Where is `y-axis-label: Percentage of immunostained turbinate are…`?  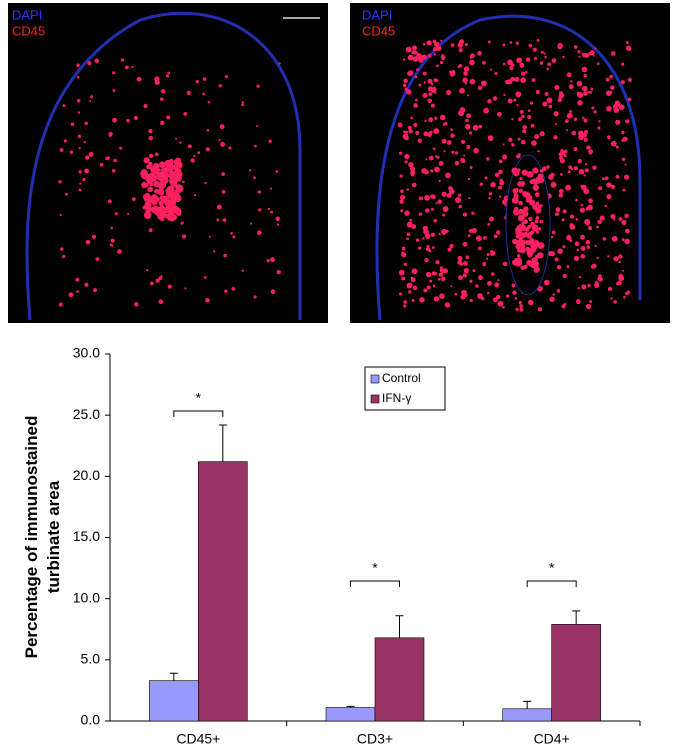 y-axis-label: Percentage of immunostained turbinate are… is located at coordinates (42, 537).